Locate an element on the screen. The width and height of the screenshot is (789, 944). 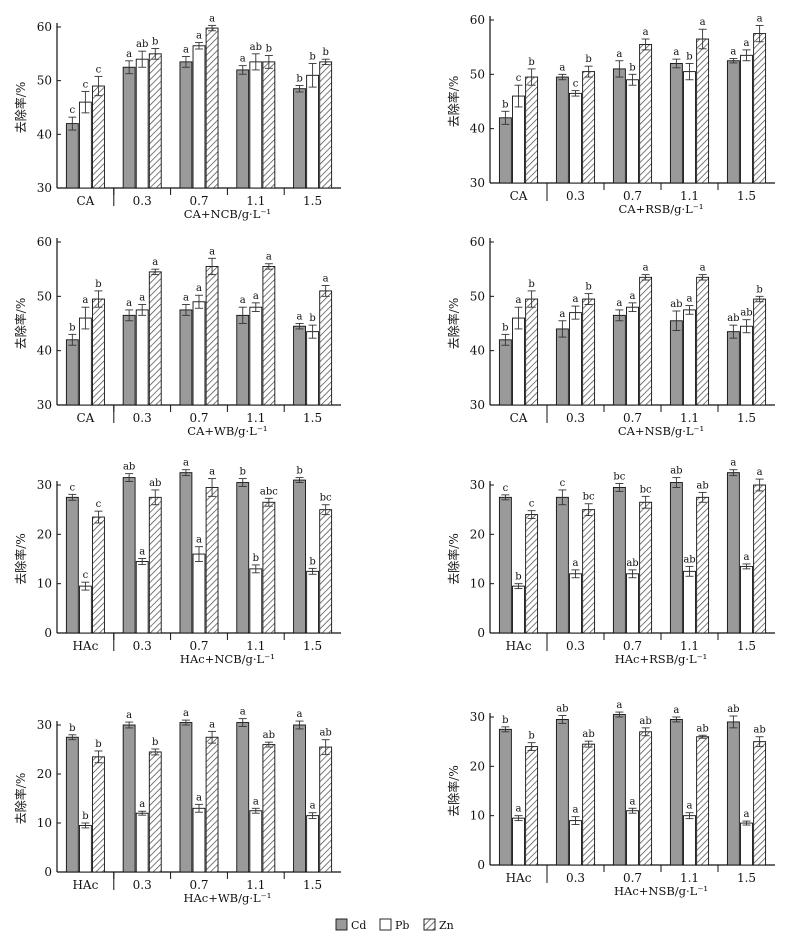
legend-label: Cd is located at coordinates (358, 925).